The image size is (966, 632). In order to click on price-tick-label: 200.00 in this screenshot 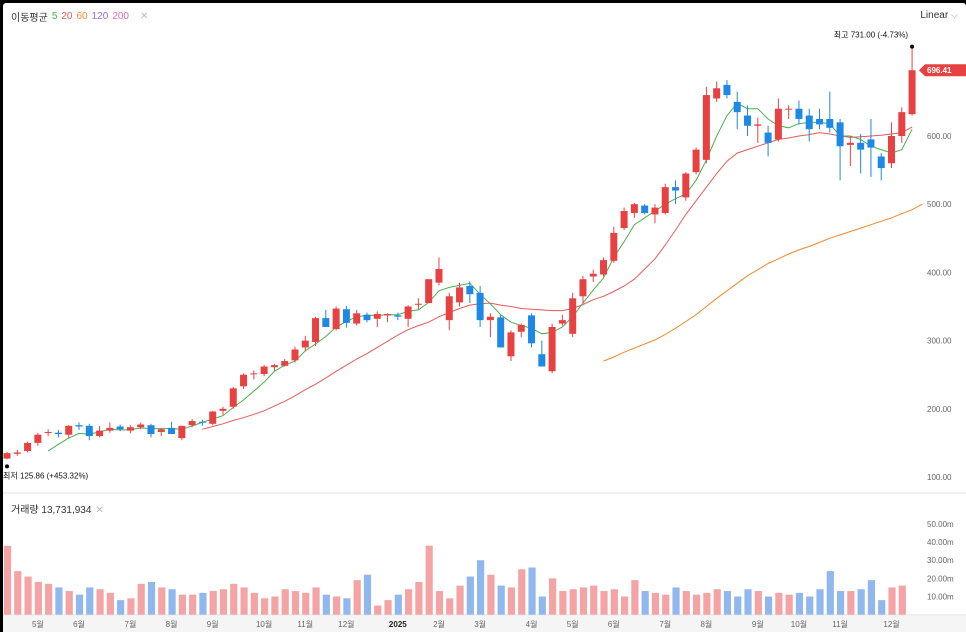, I will do `click(939, 409)`.